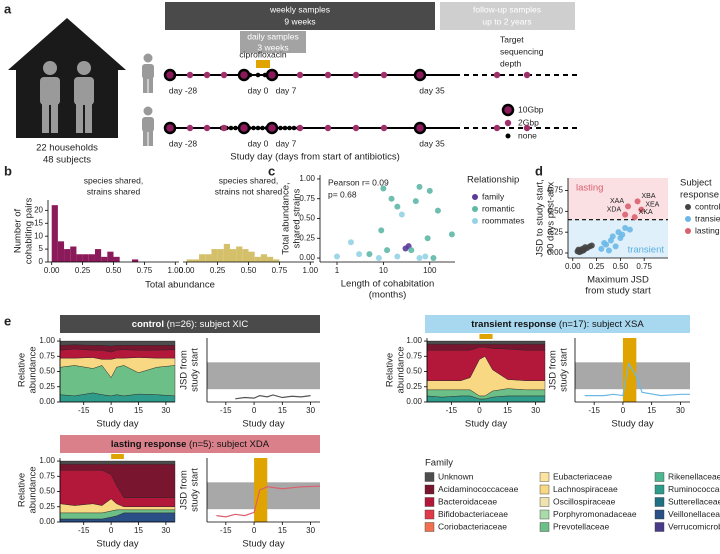  I want to click on subtitle: strains shared, so click(114, 191).